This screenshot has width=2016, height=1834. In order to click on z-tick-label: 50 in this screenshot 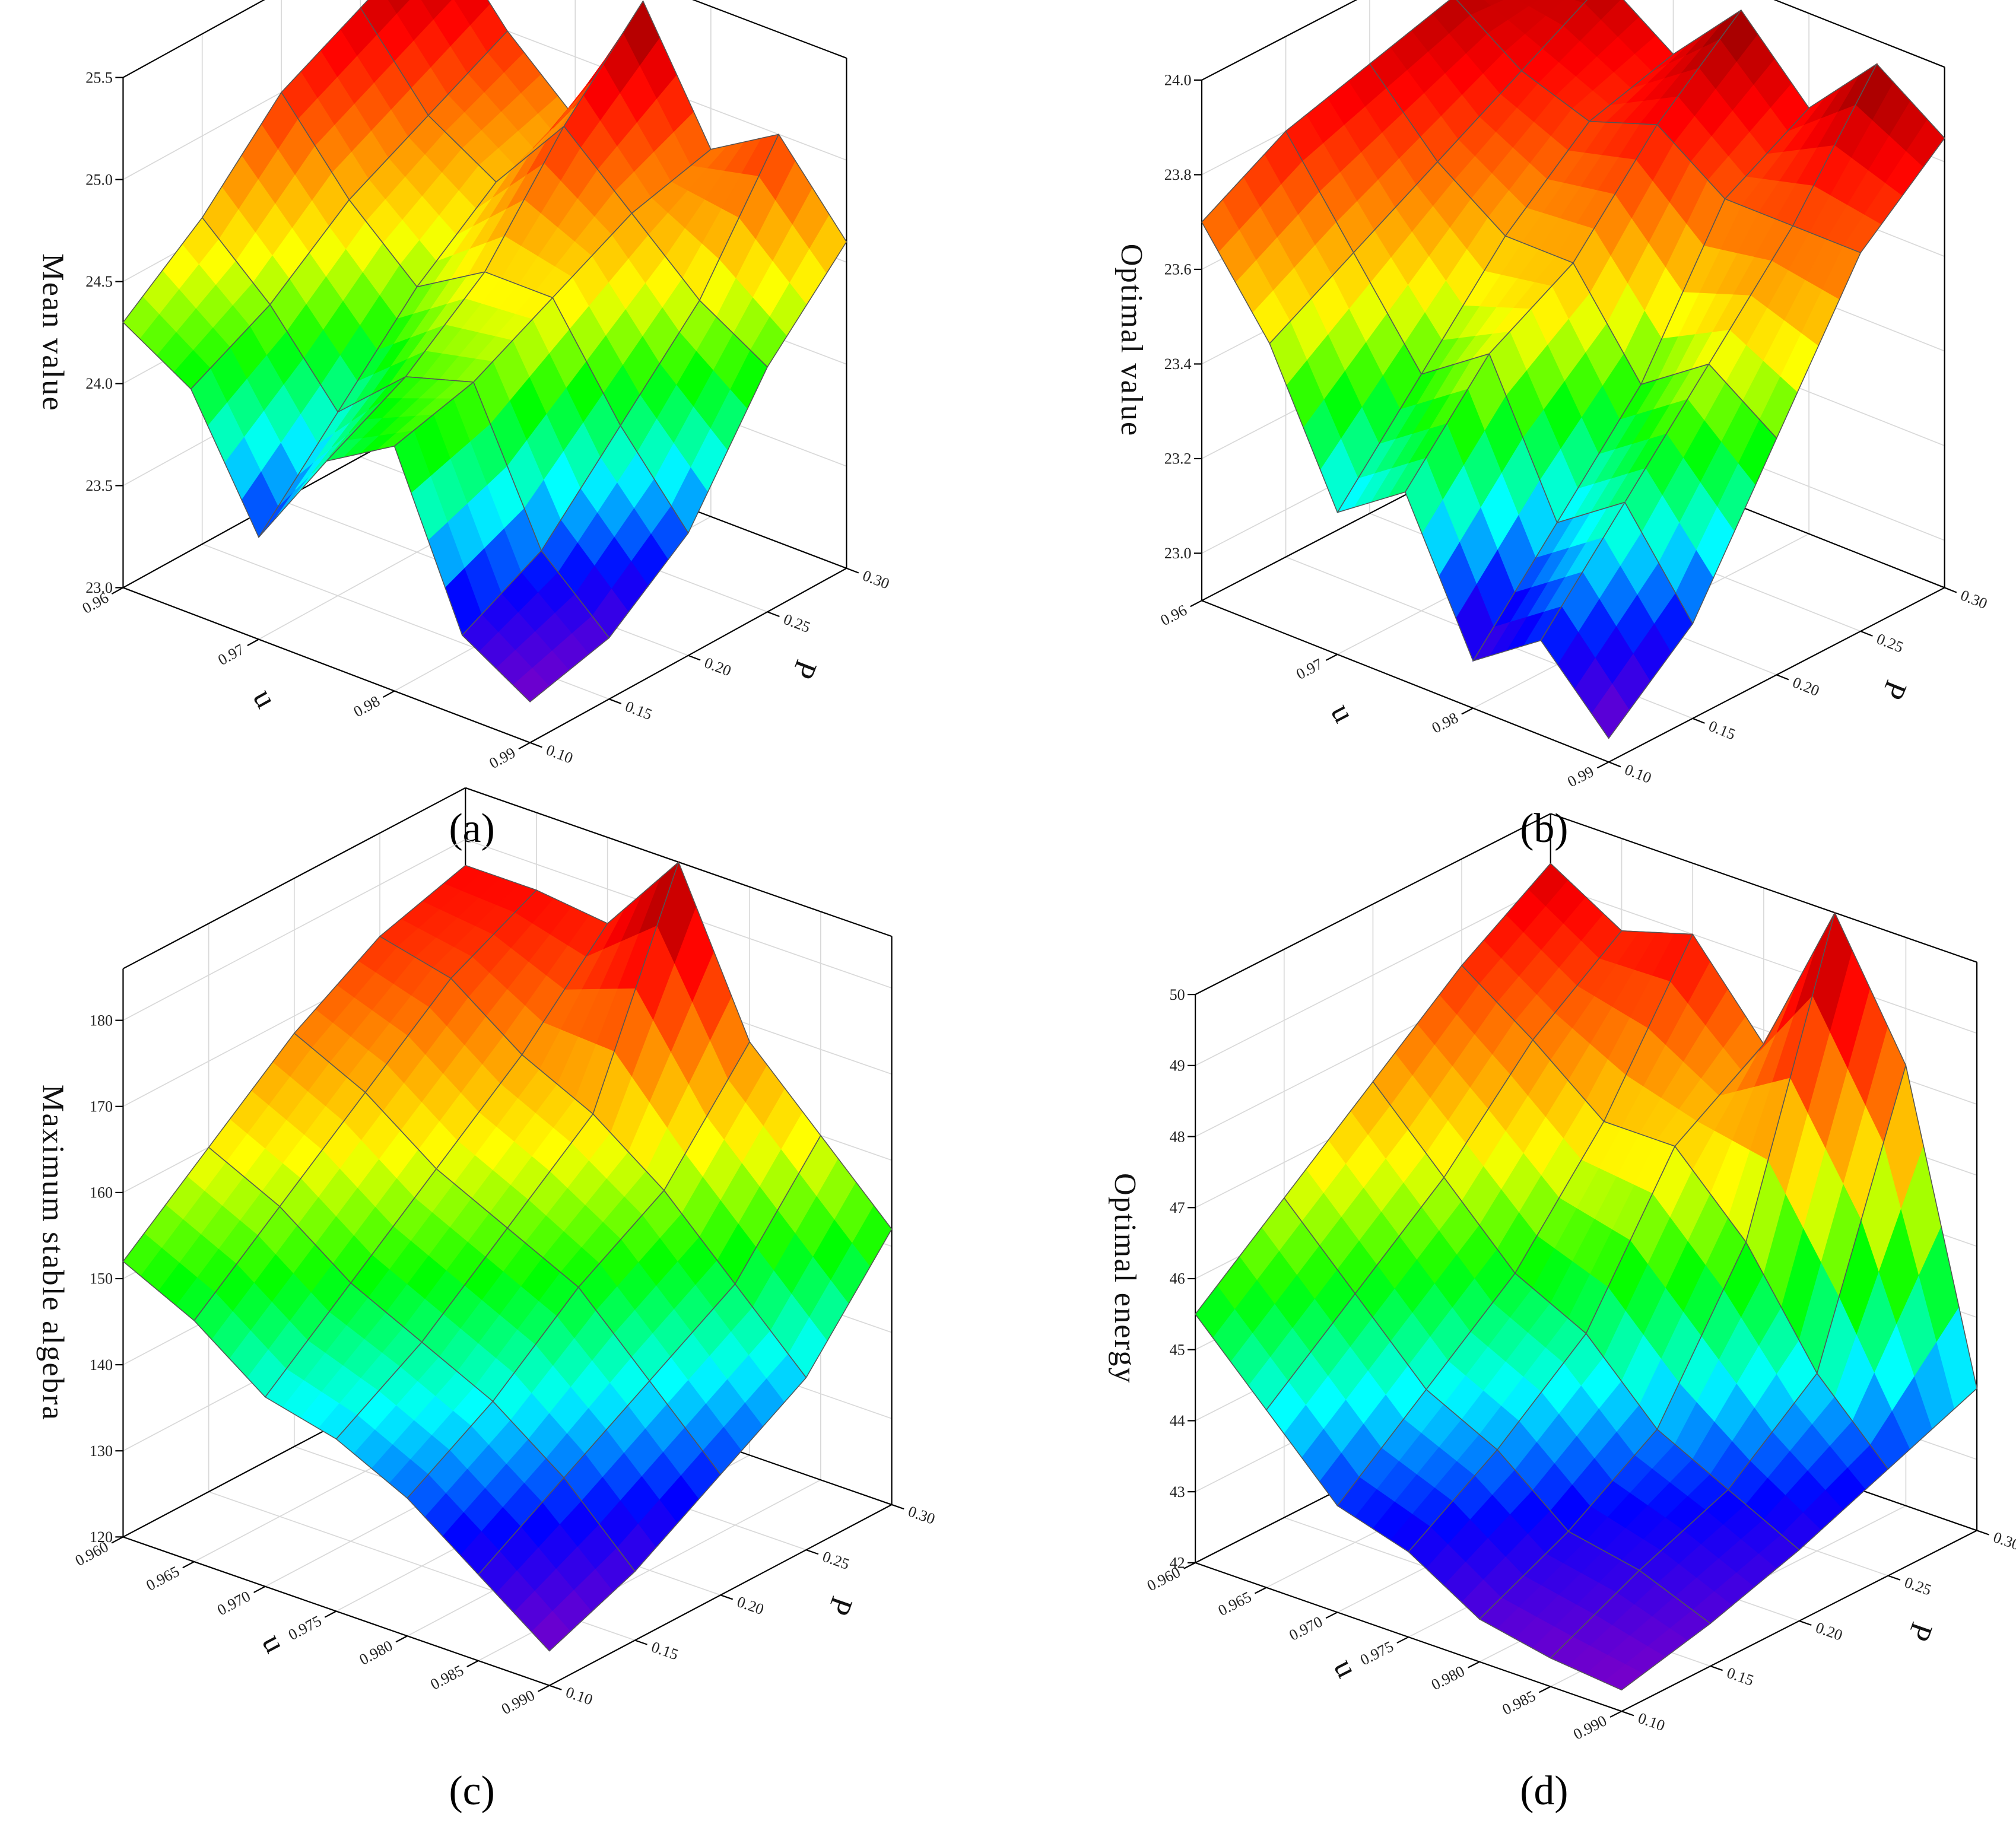, I will do `click(1177, 995)`.